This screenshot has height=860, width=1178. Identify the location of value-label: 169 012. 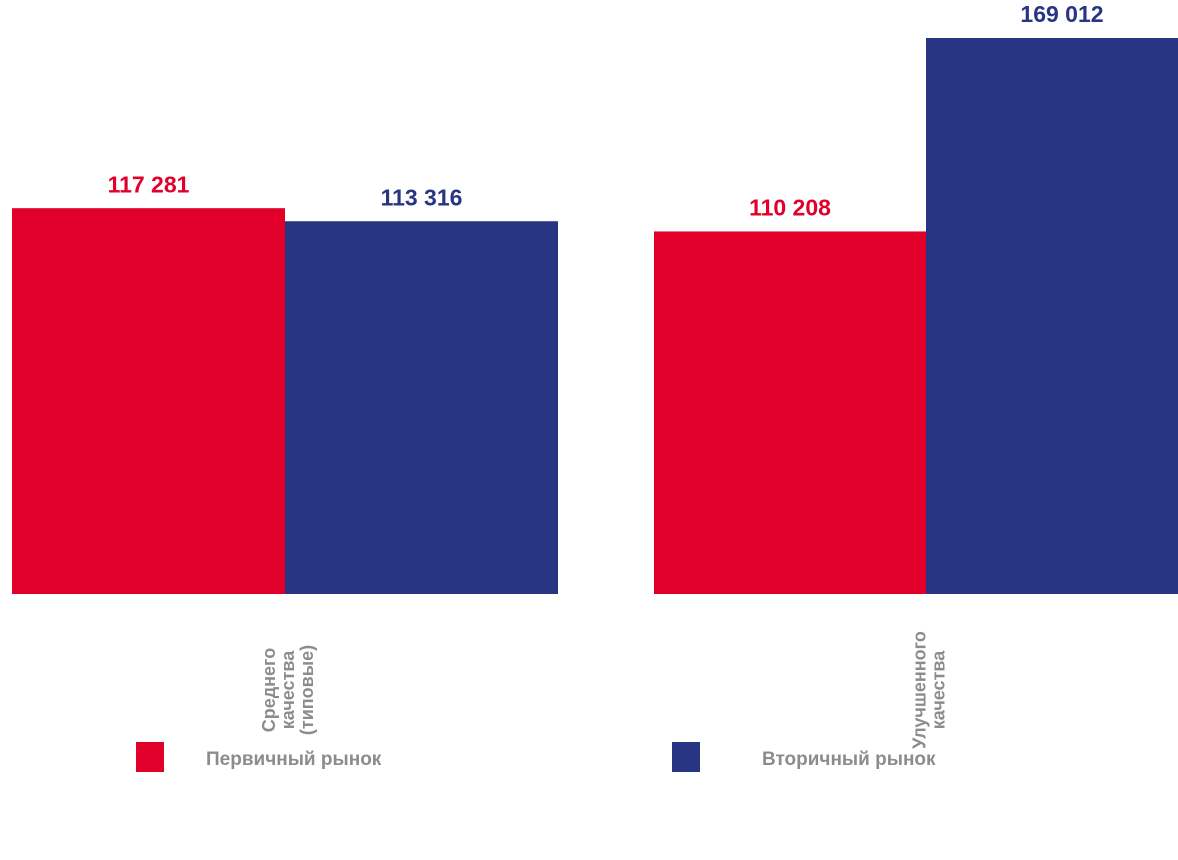
(1061, 14).